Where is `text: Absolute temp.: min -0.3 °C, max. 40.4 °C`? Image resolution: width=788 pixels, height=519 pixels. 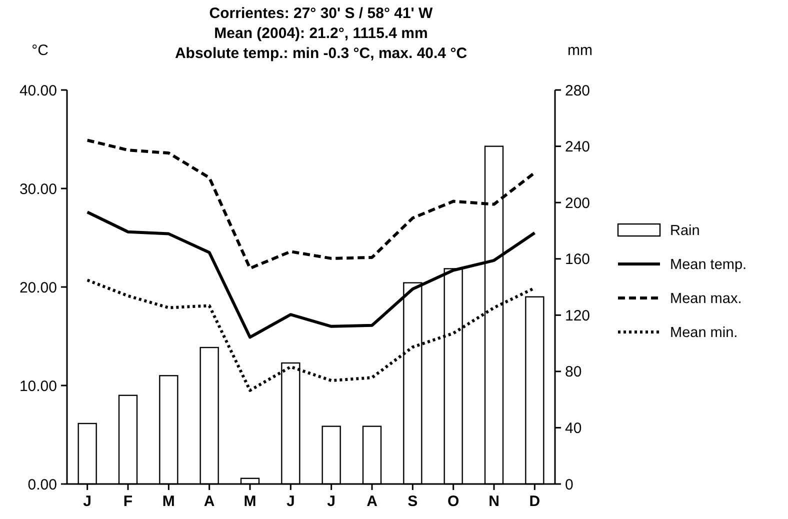 text: Absolute temp.: min -0.3 °C, max. 40.4 °C is located at coordinates (321, 53).